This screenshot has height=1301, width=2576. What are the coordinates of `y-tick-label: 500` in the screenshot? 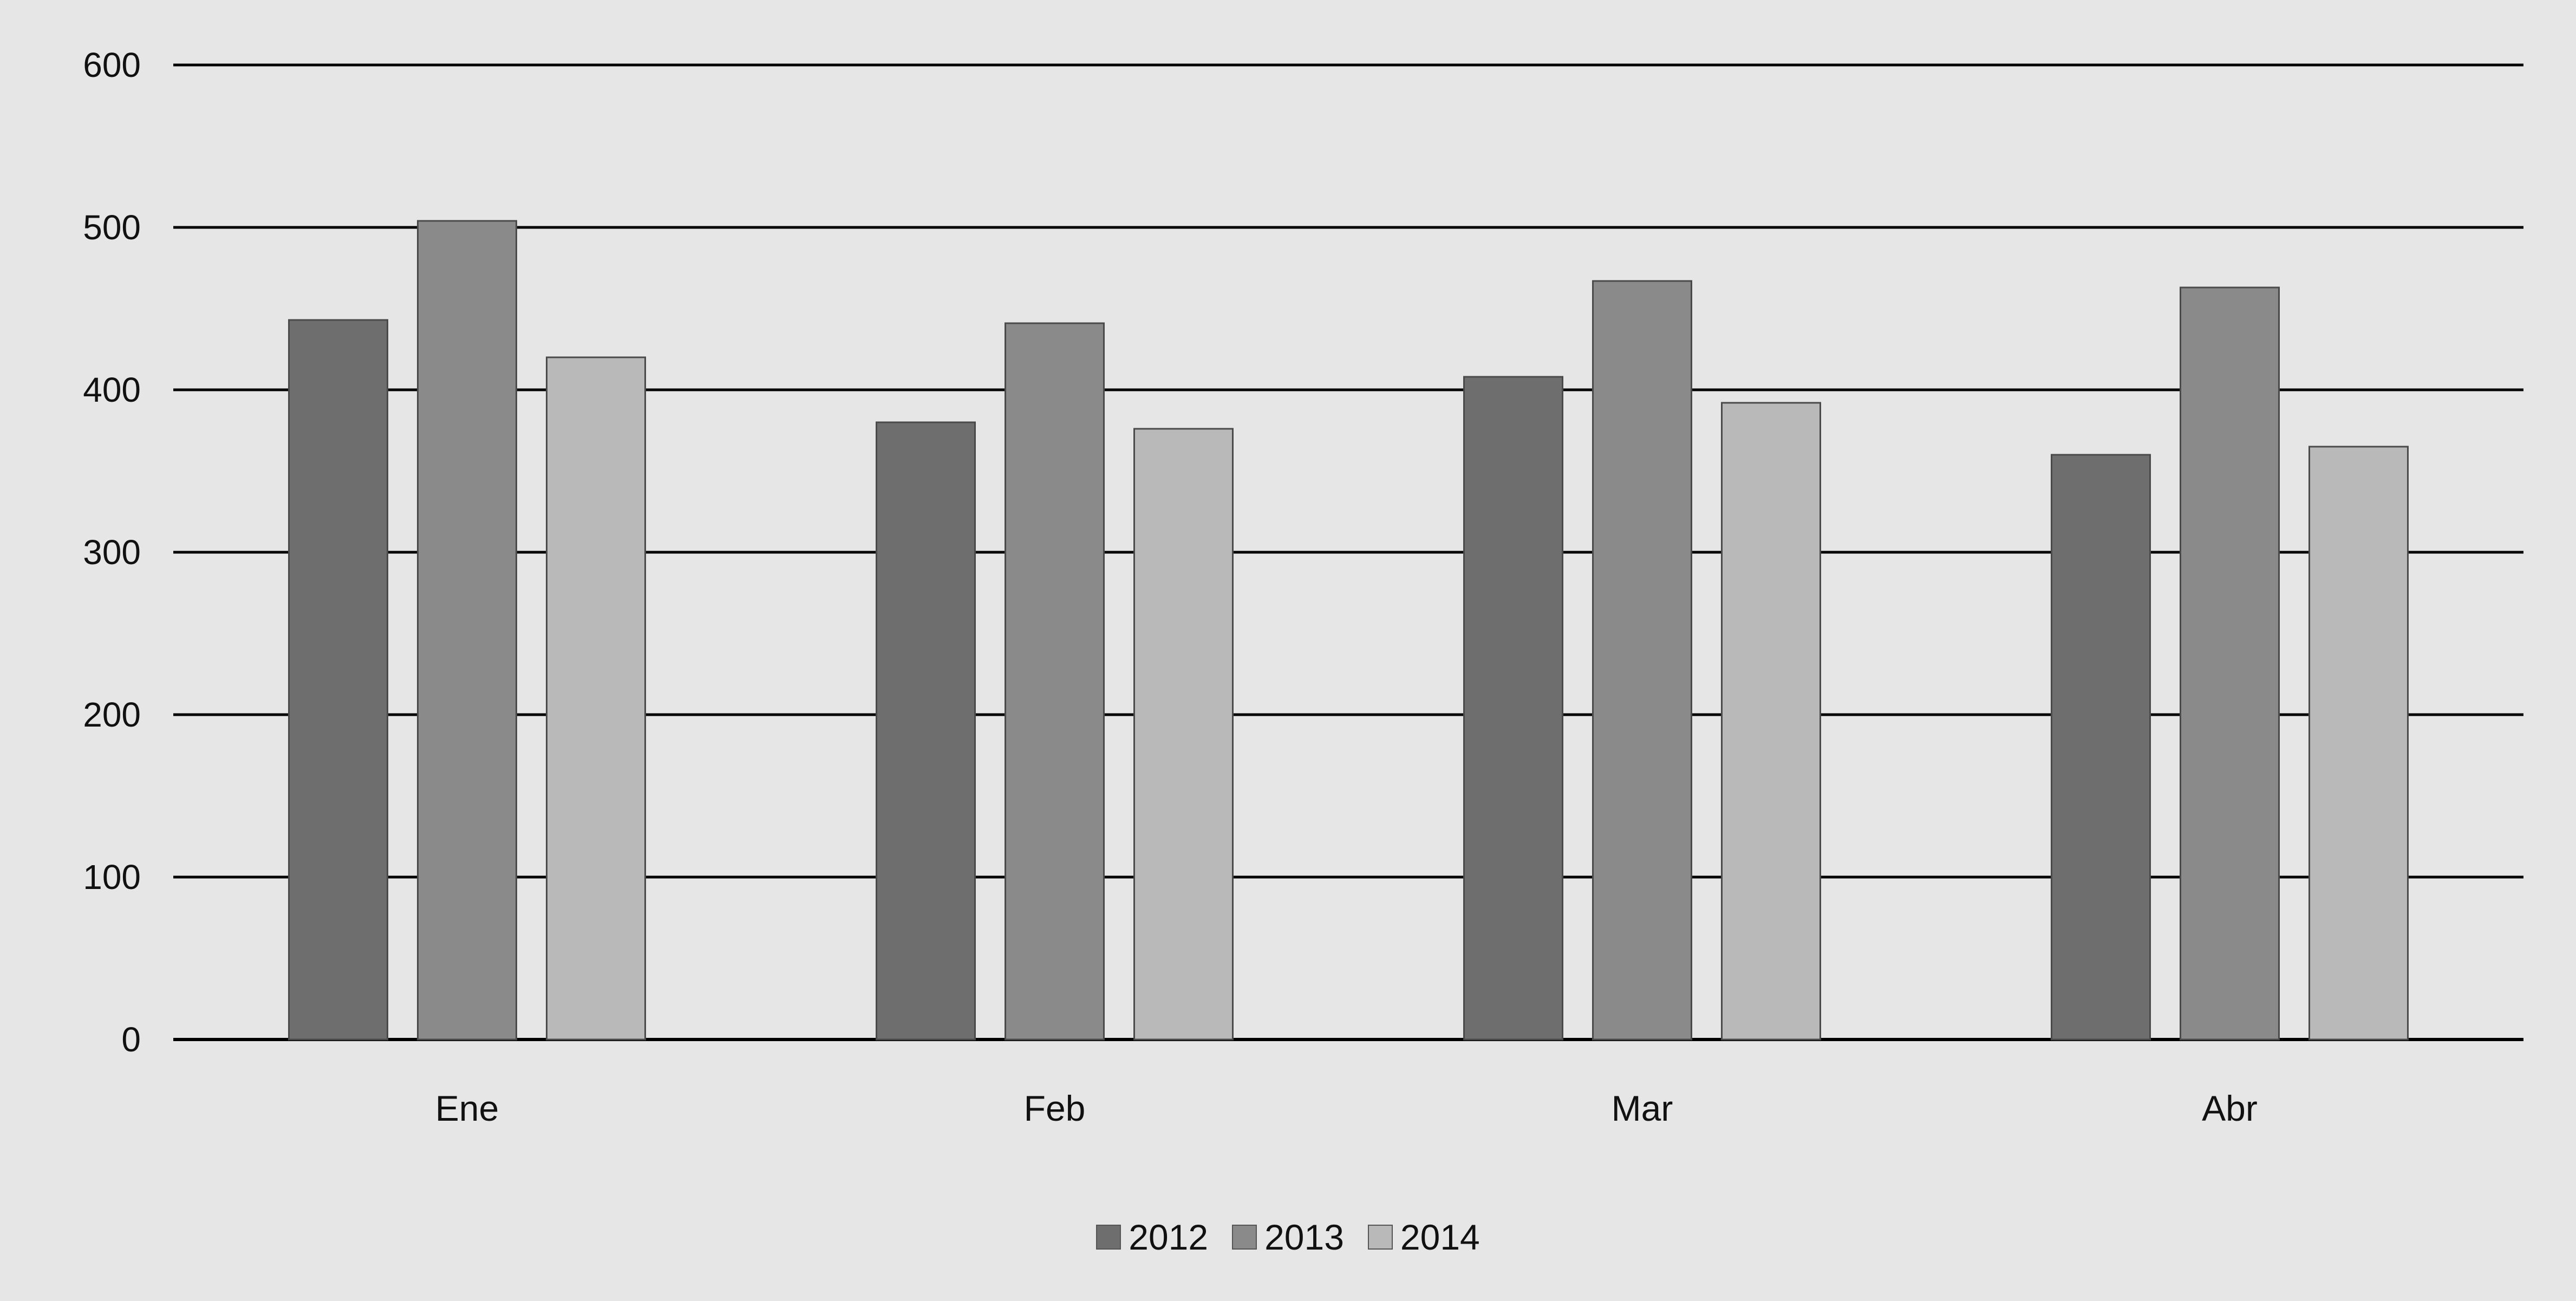 It's located at (112, 227).